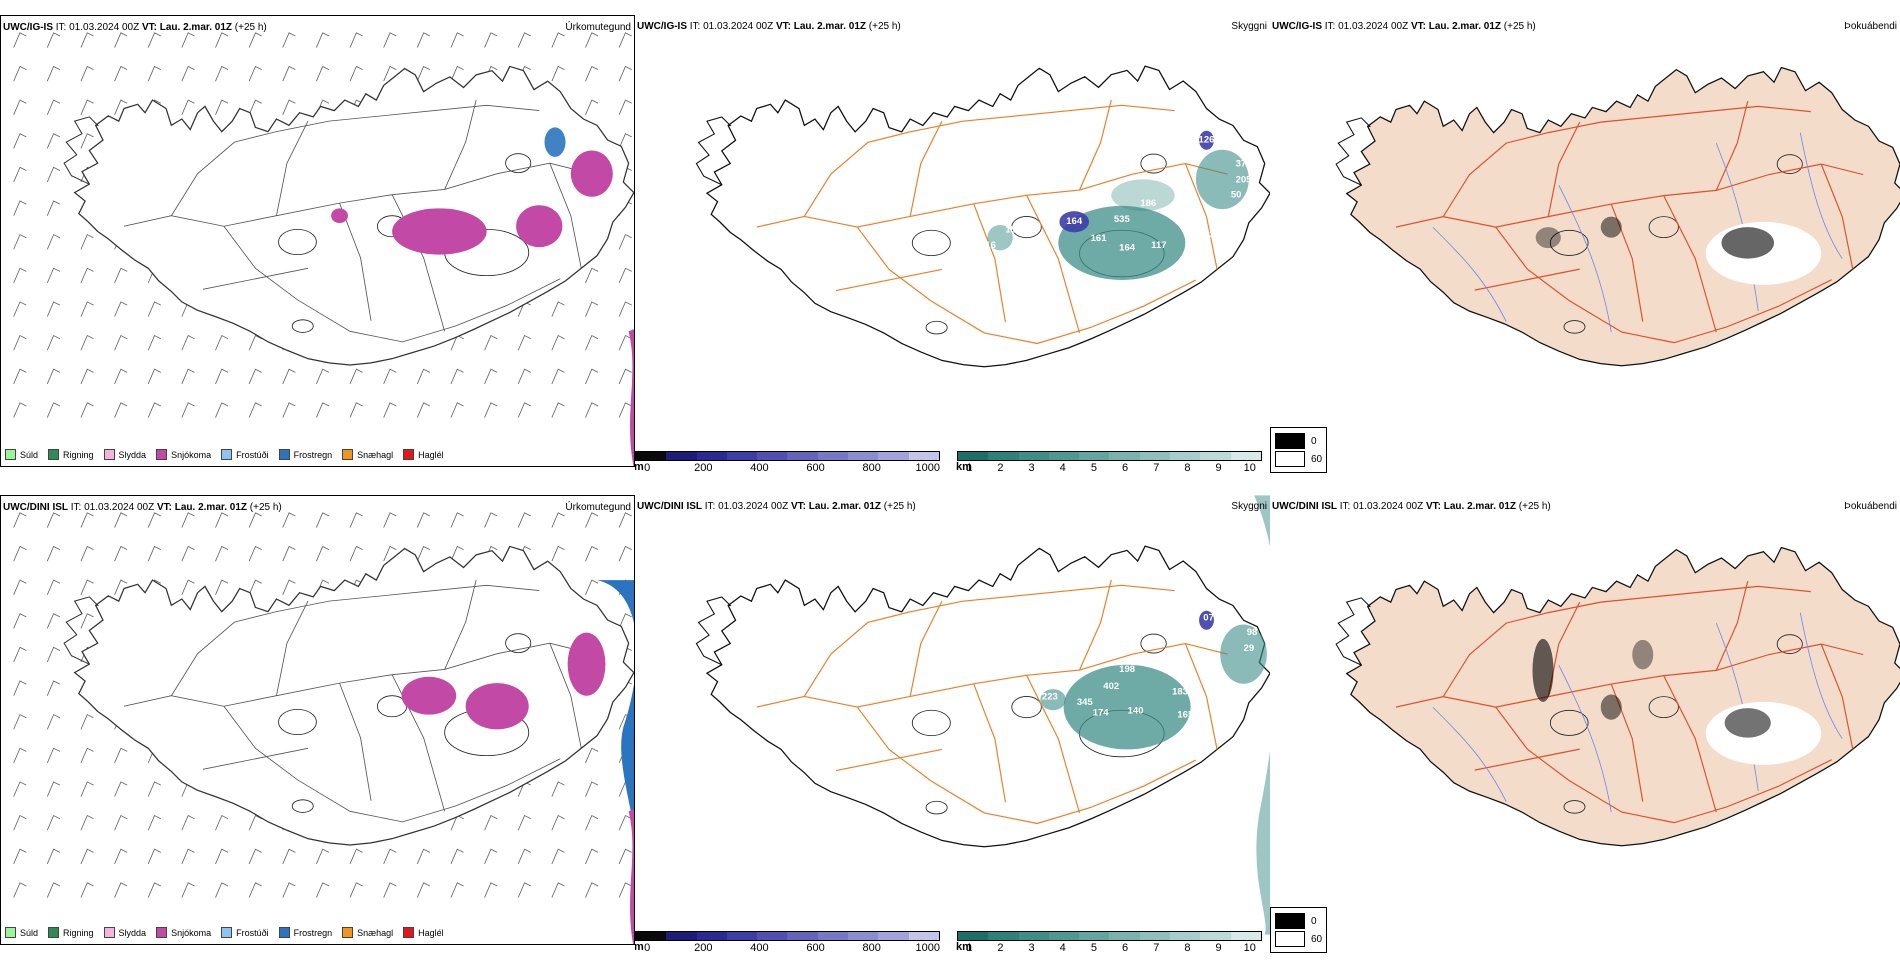 This screenshot has width=1900, height=965. What do you see at coordinates (1206, 620) in the screenshot?
I see `low-cloudbase-area` at bounding box center [1206, 620].